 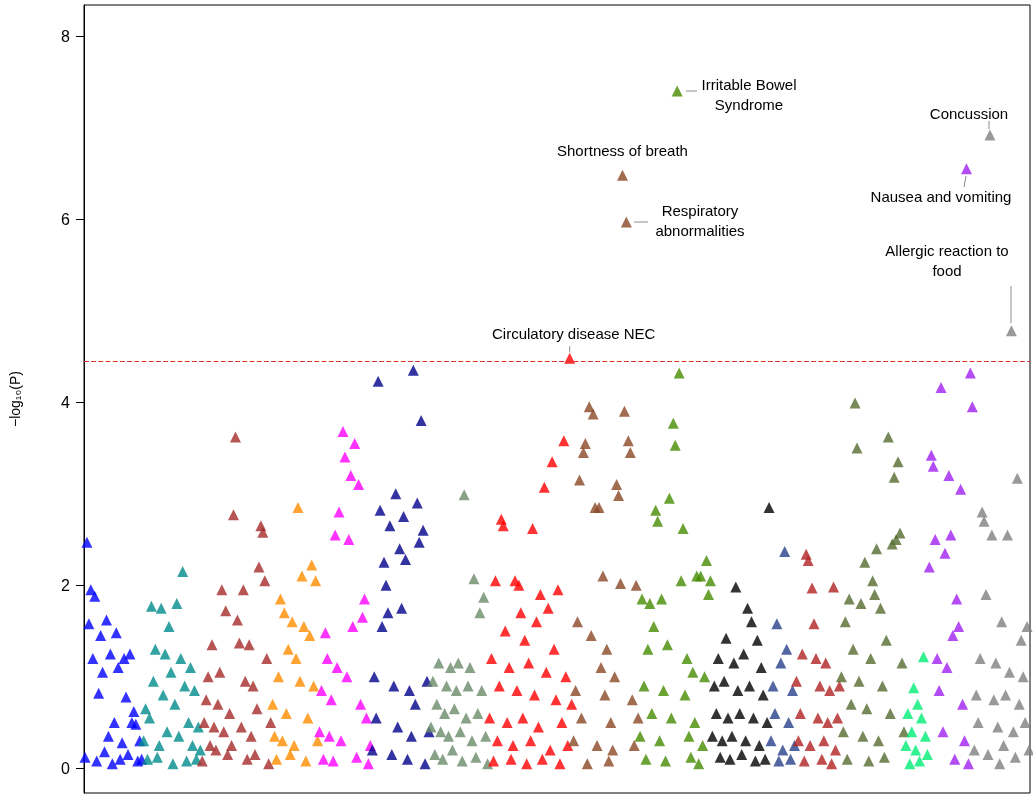 What do you see at coordinates (969, 113) in the screenshot?
I see `annotation: Concussion` at bounding box center [969, 113].